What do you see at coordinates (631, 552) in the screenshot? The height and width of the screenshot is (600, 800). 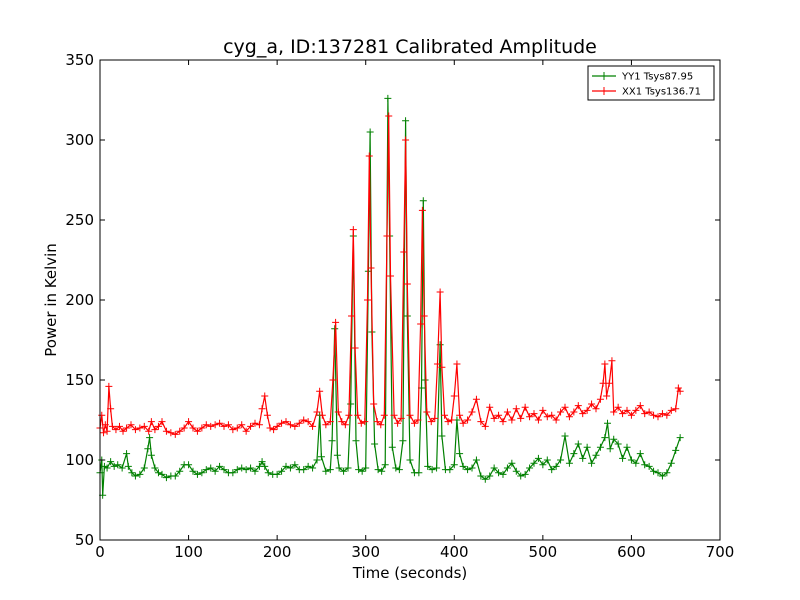 I see `x-tick-label: 600` at bounding box center [631, 552].